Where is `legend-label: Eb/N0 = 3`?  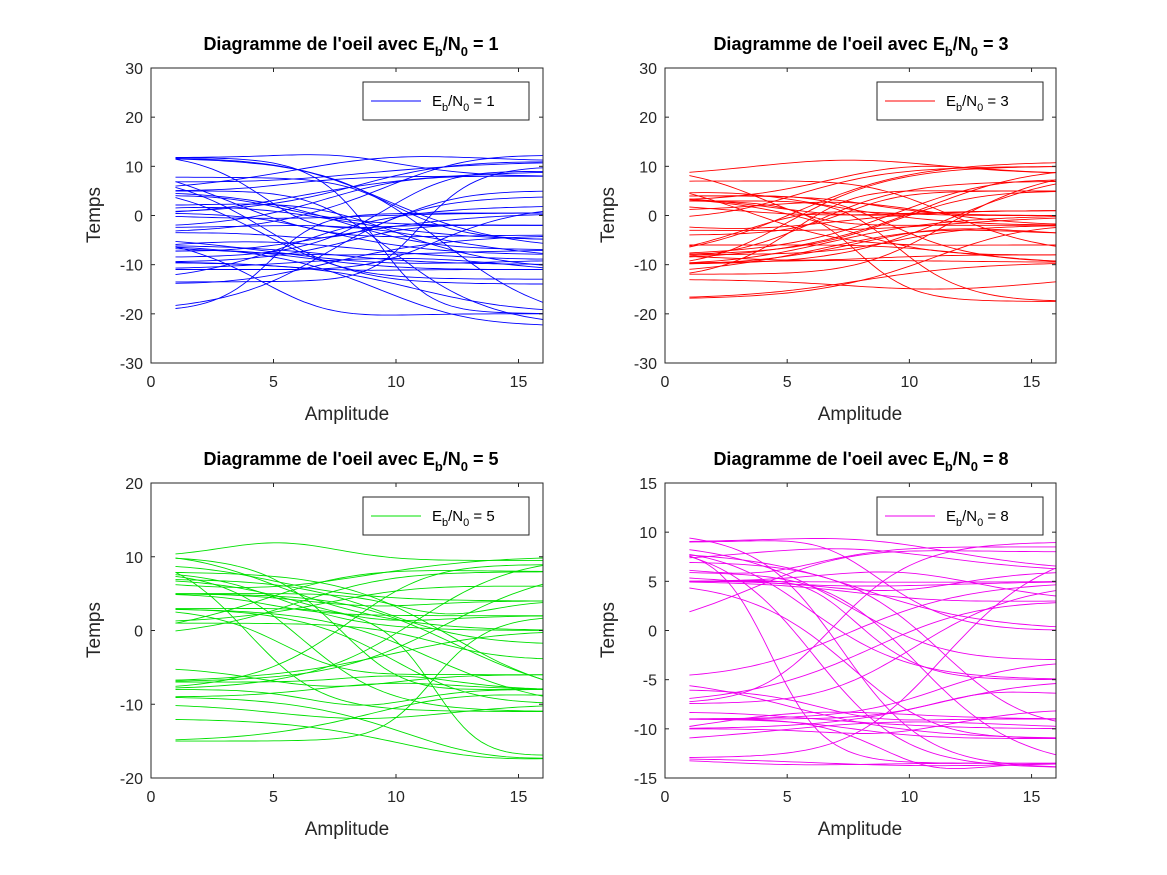
legend-label: Eb/N0 = 3 is located at coordinates (977, 103).